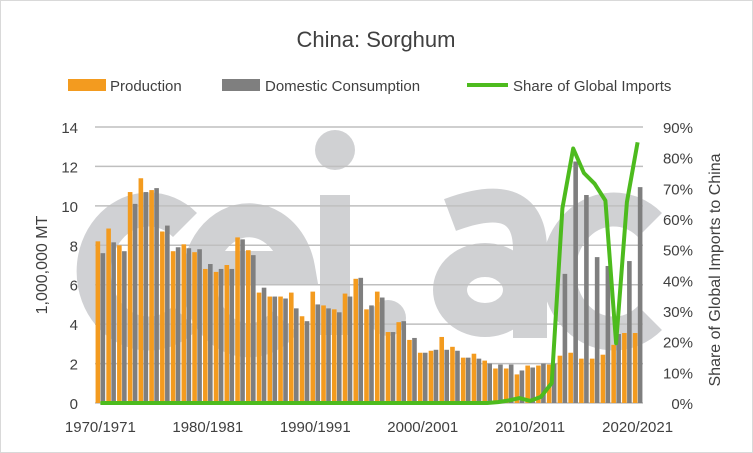 Image resolution: width=753 pixels, height=453 pixels. Describe the element at coordinates (592, 86) in the screenshot. I see `legend-label-share: Share of Global Imports` at that location.